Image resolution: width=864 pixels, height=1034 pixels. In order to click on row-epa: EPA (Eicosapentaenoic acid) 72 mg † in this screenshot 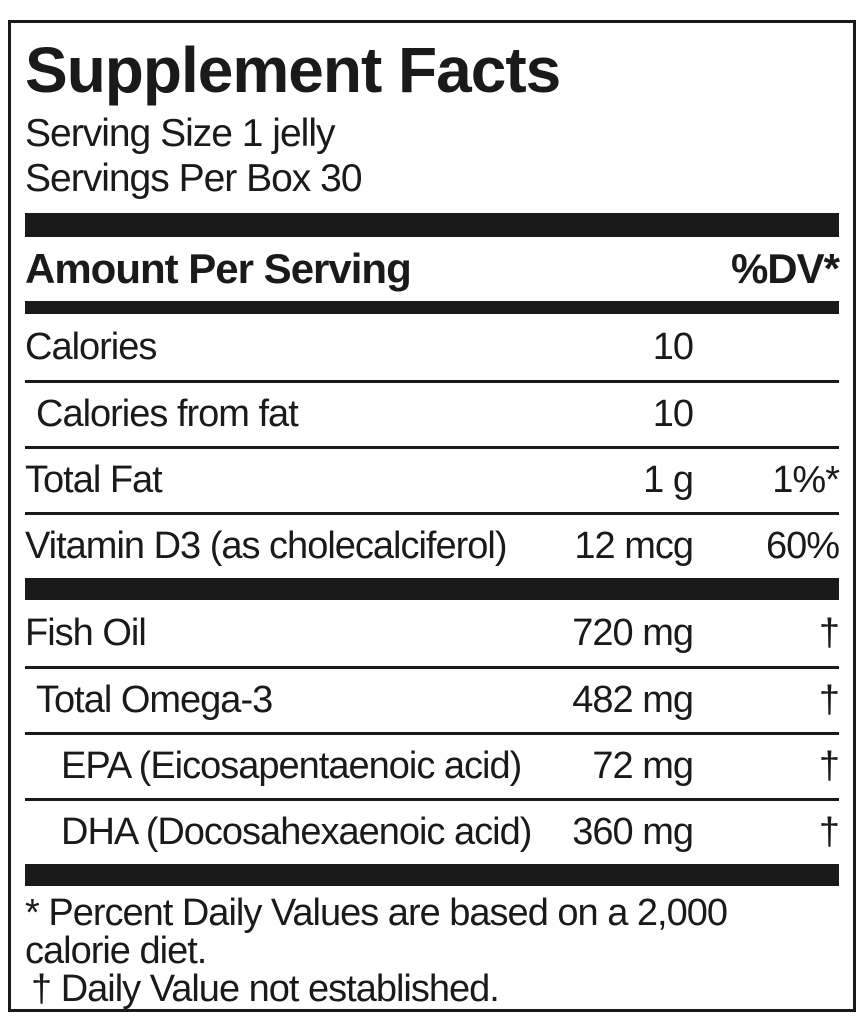, I will do `click(432, 765)`.